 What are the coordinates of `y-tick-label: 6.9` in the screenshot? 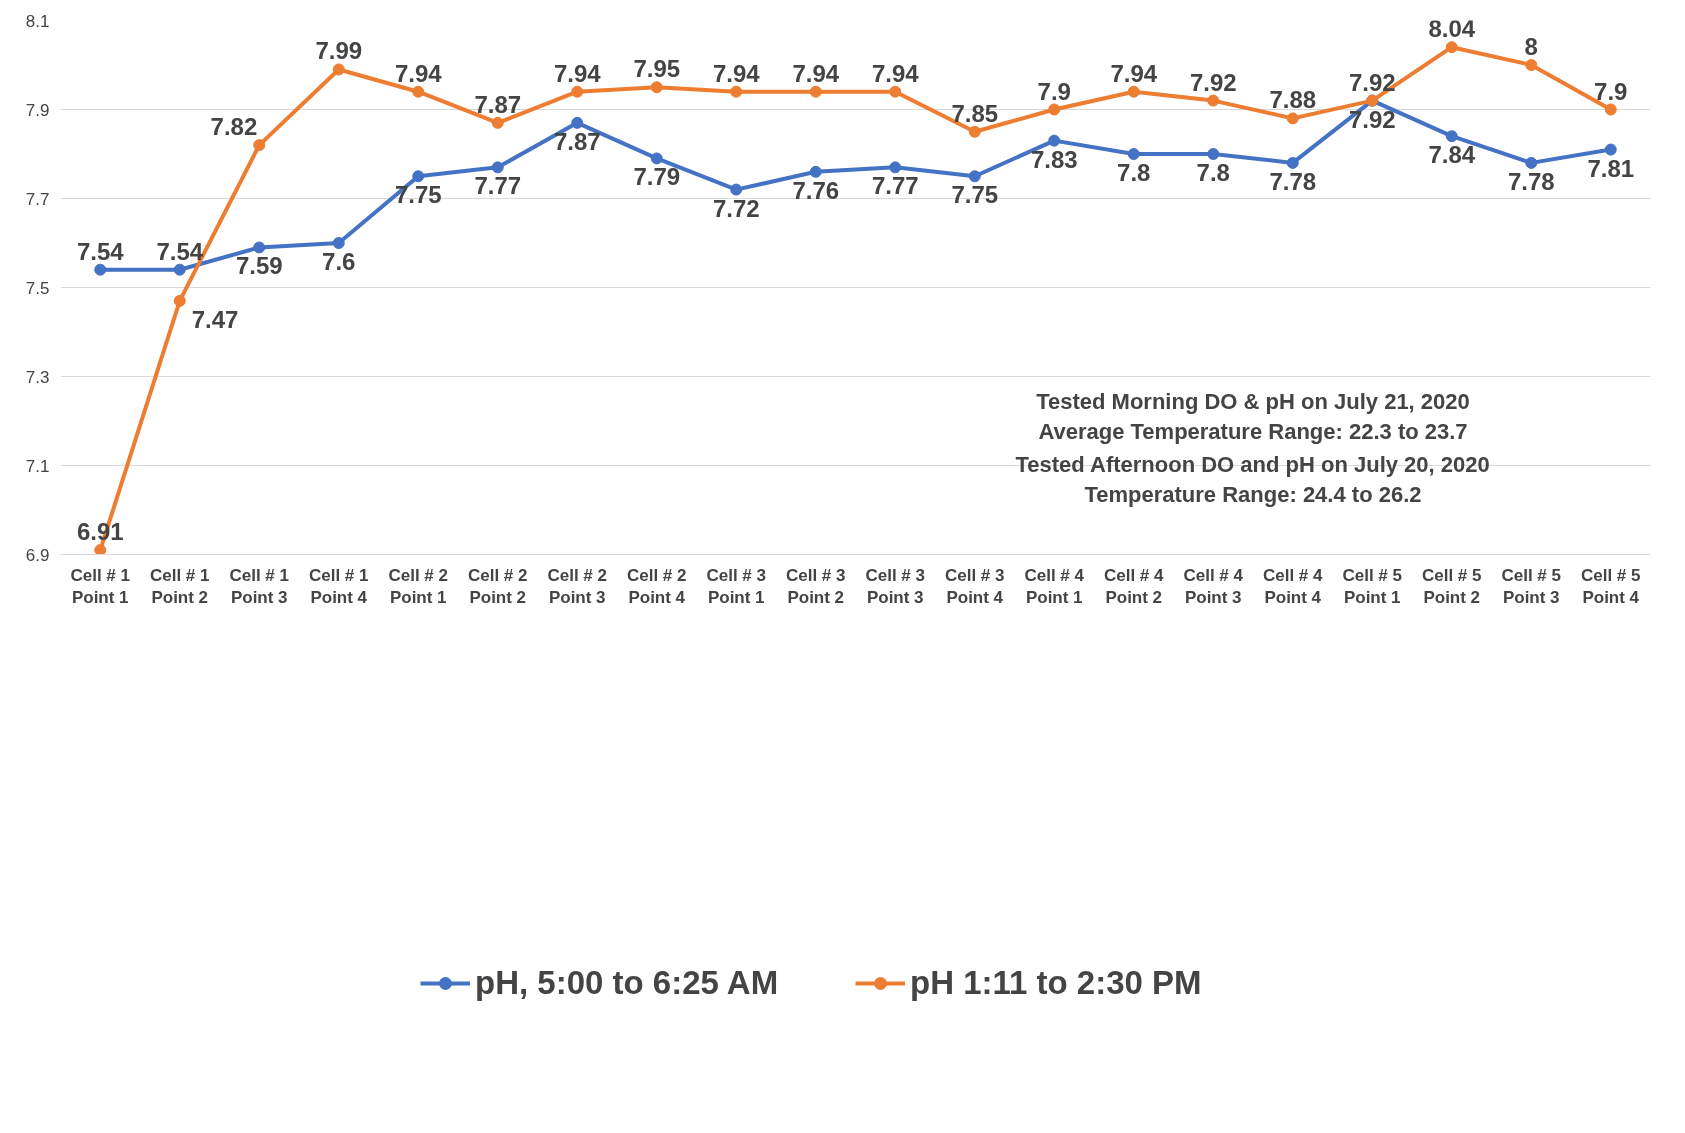 It's located at (37, 555).